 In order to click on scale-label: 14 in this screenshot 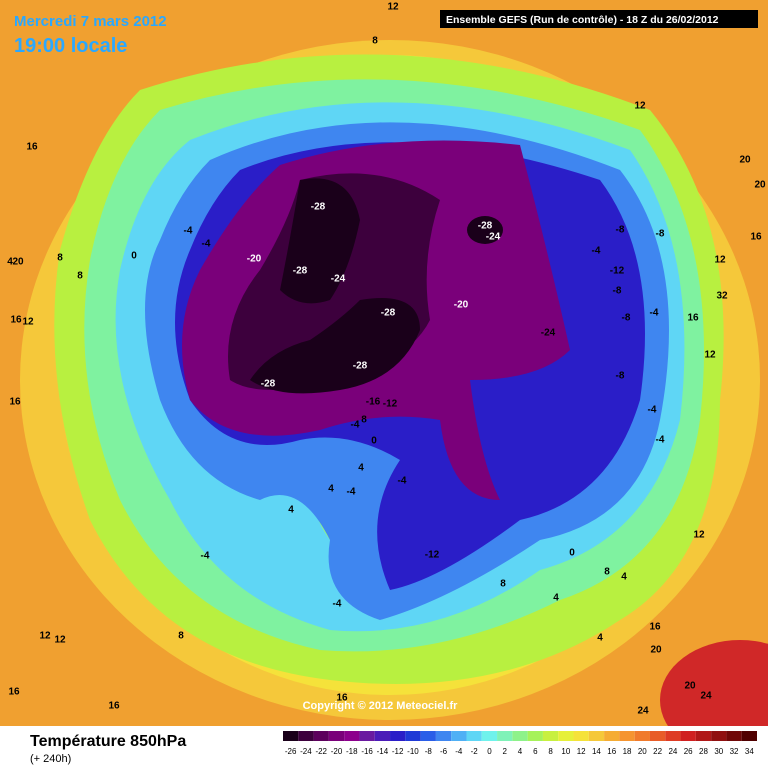, I will do `click(596, 751)`.